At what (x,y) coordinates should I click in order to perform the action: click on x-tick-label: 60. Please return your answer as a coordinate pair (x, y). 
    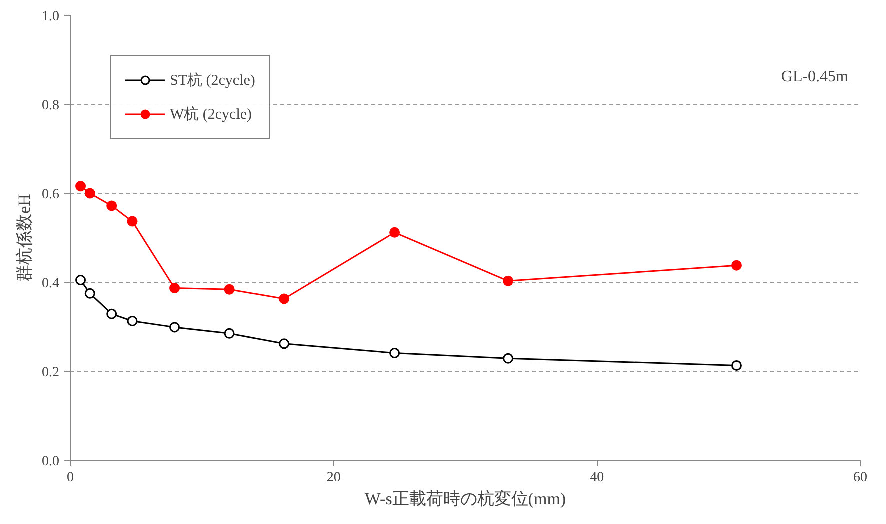
    Looking at the image, I should click on (861, 478).